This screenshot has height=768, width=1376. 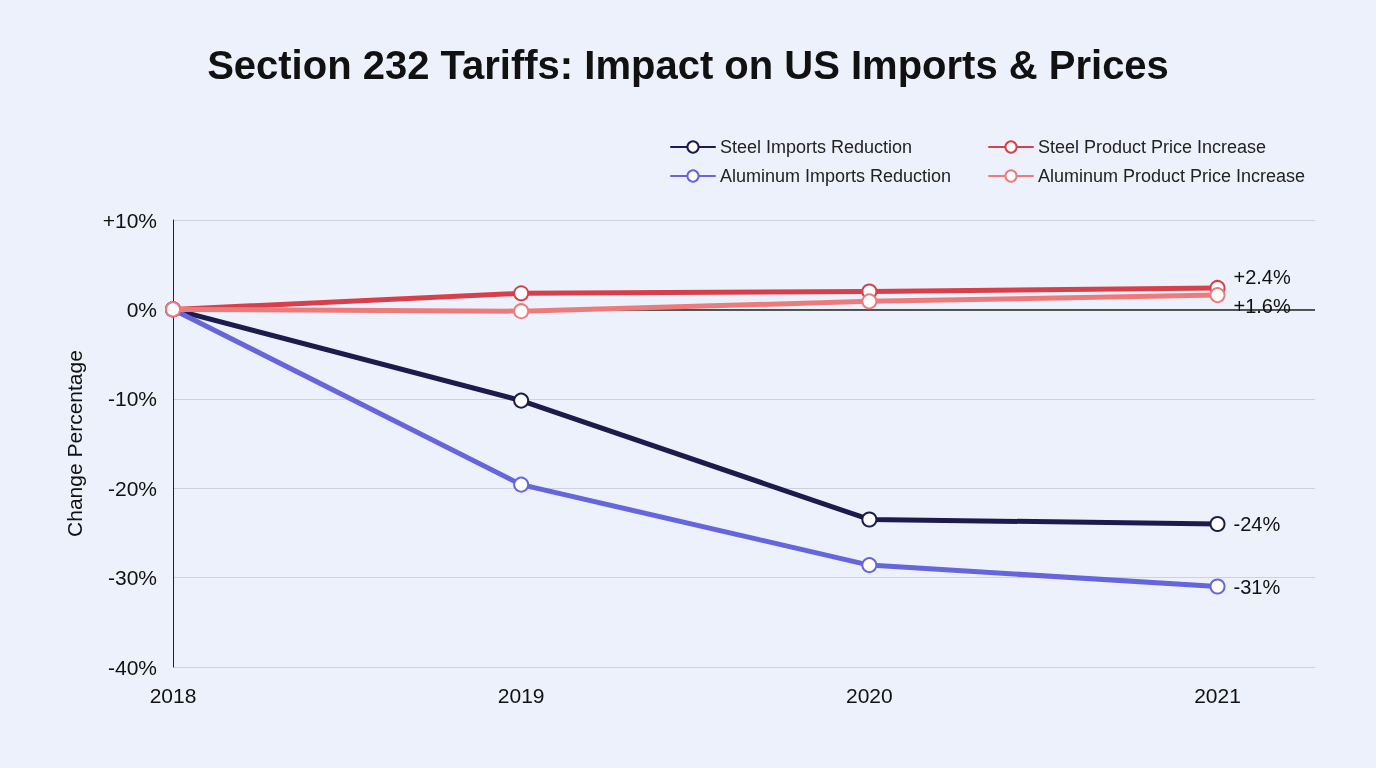 I want to click on x-tick-label: 2019, so click(x=521, y=695).